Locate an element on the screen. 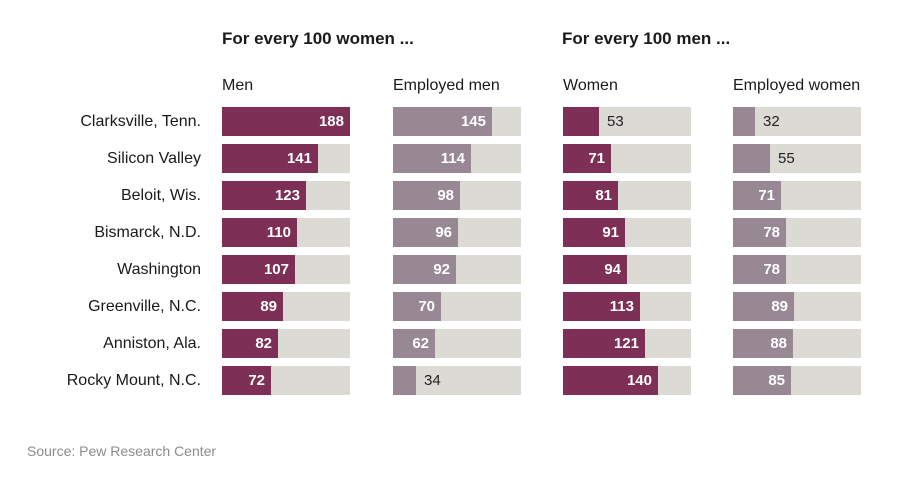 This screenshot has width=899, height=480. bar-background: 34 is located at coordinates (457, 380).